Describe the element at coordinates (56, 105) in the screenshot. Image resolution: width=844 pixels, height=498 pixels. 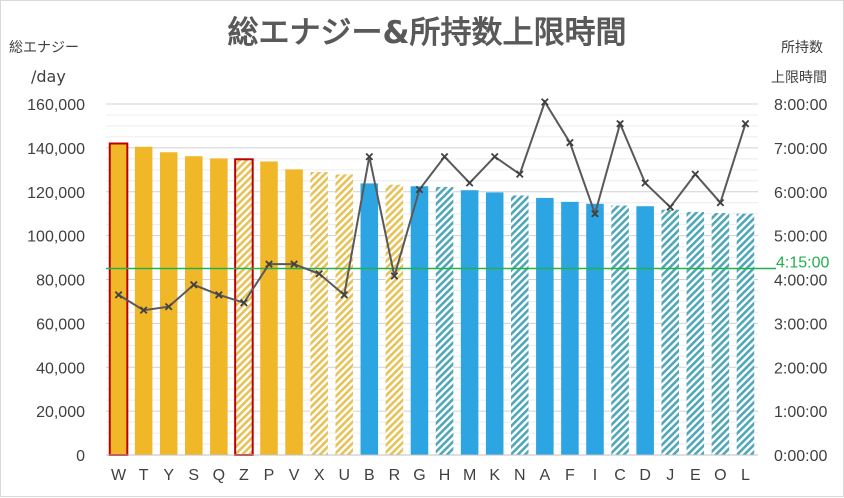
I see `y-tick-label: 160,000` at that location.